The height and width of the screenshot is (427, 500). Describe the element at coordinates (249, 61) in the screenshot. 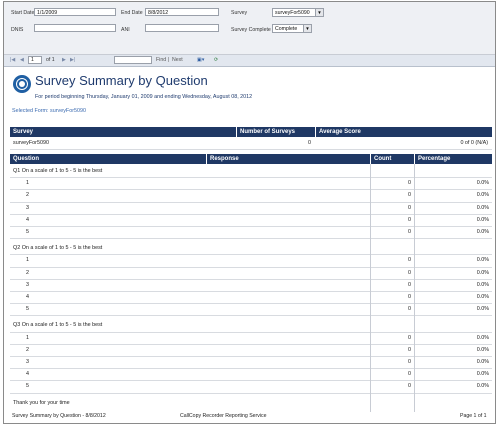

I see `report-toolbar: |◀ ◀ 1 of 1 ▶ ▶| Find | Next ▣▾ ⟳` at that location.